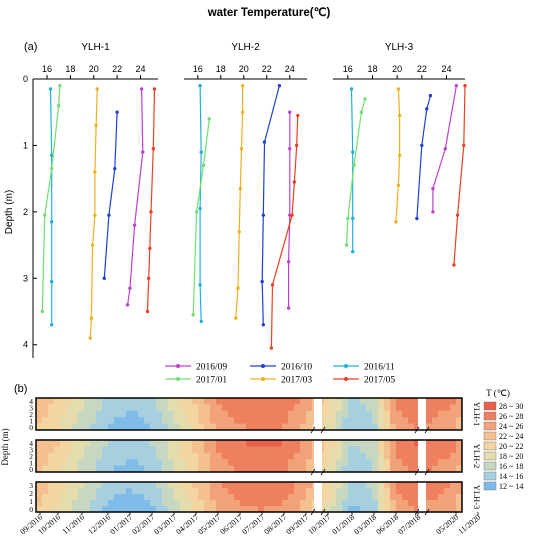 The height and width of the screenshot is (550, 538). I want to click on colorbar-label: 26 ~ 28, so click(511, 416).